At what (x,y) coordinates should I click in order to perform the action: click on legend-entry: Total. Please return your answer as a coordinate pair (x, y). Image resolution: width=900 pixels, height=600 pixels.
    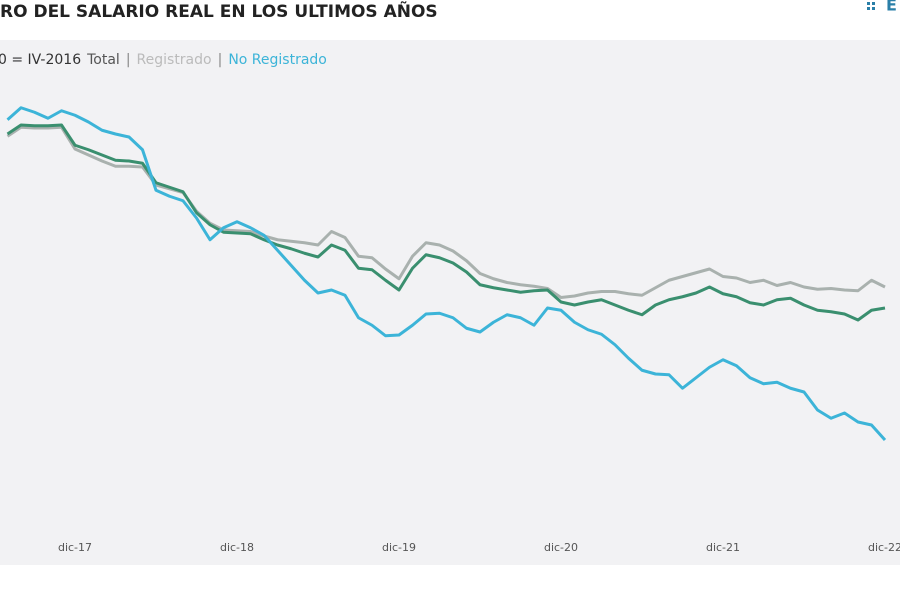
    Looking at the image, I should click on (103, 60).